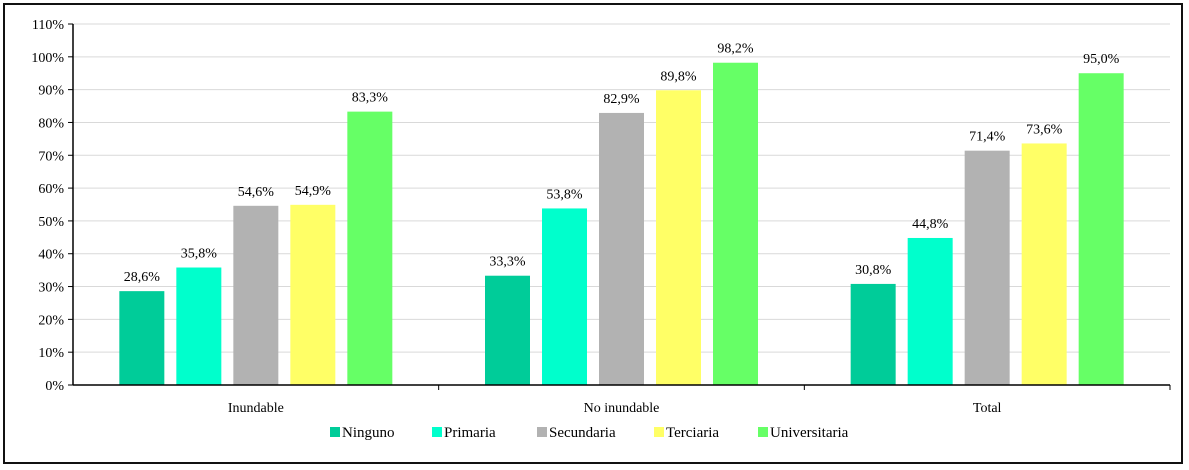  Describe the element at coordinates (564, 194) in the screenshot. I see `data-label: 53,8%` at that location.